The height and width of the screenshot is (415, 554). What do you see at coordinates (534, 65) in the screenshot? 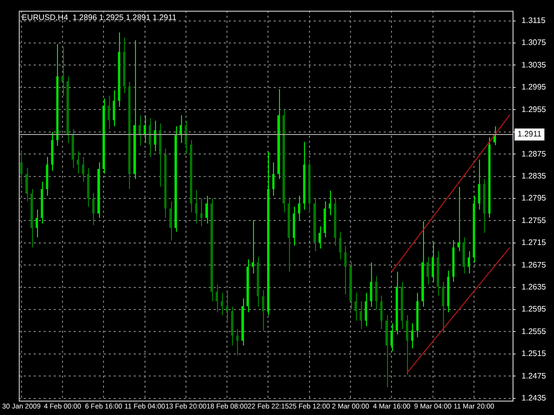
I see `y-tick-label: 1.3035` at bounding box center [534, 65].